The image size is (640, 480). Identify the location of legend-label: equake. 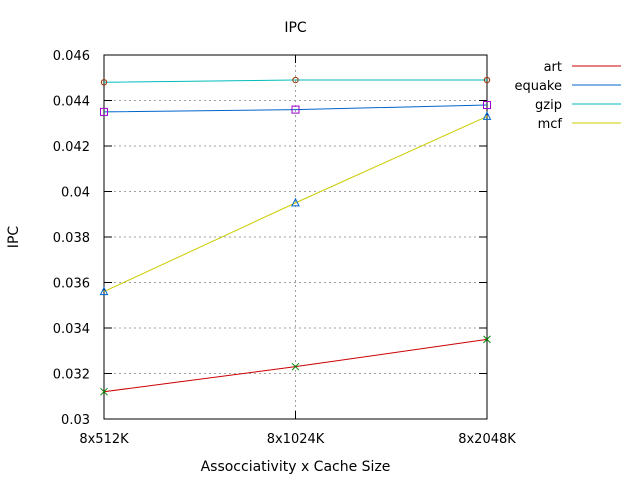
(538, 86).